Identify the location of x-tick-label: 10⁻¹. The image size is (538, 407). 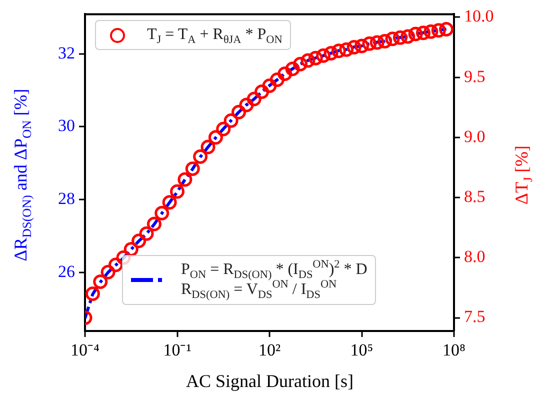
(177, 350).